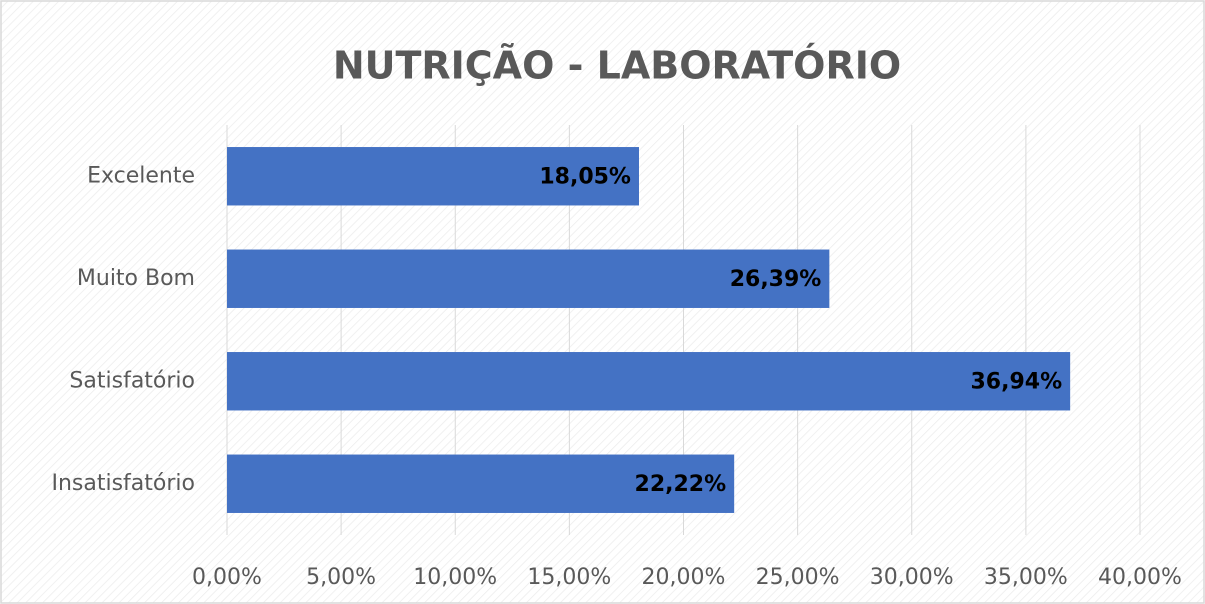 Image resolution: width=1205 pixels, height=604 pixels. I want to click on data-label: 26,39%, so click(776, 279).